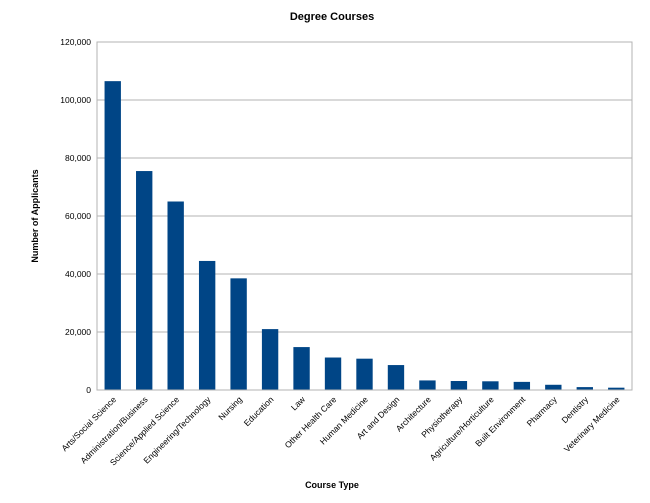 The height and width of the screenshot is (503, 650). I want to click on y-tick-label: 40,000, so click(78, 274).